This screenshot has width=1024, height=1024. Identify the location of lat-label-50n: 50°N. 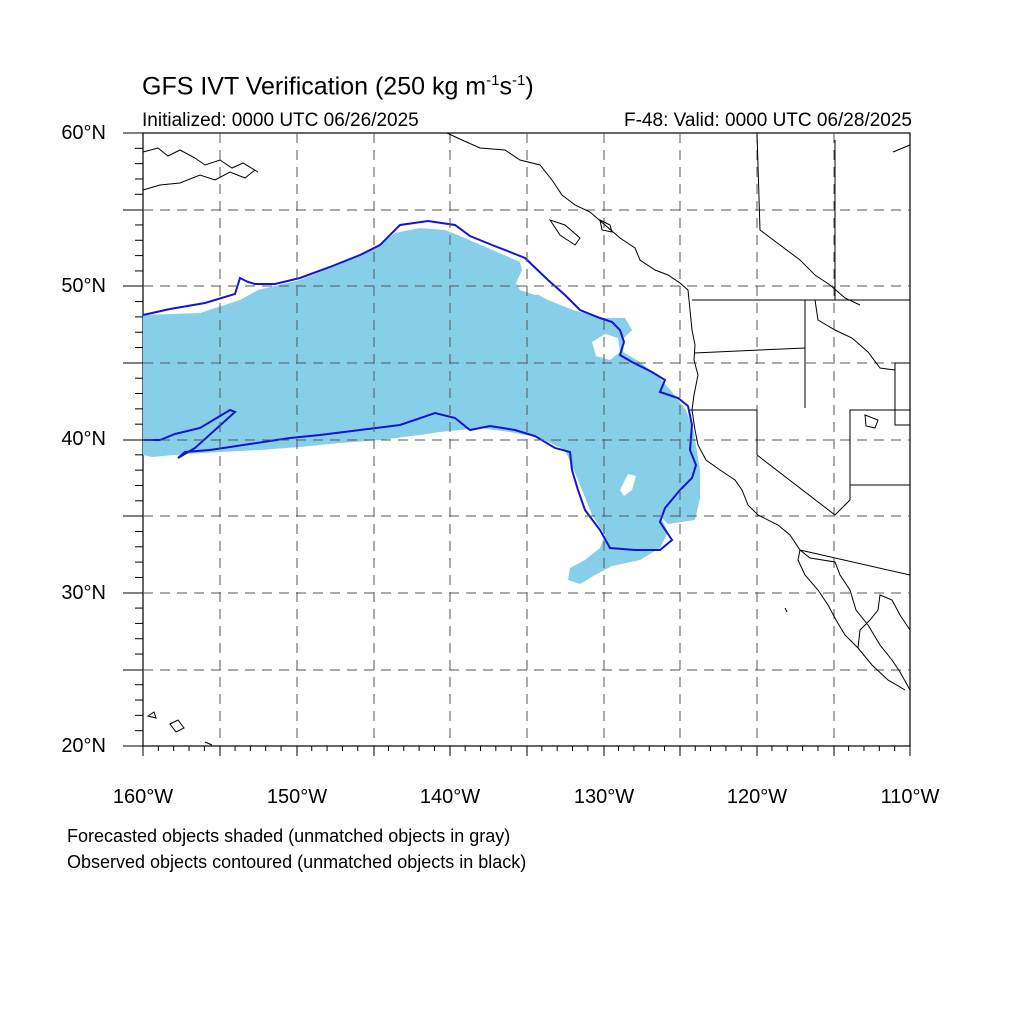
(83, 286).